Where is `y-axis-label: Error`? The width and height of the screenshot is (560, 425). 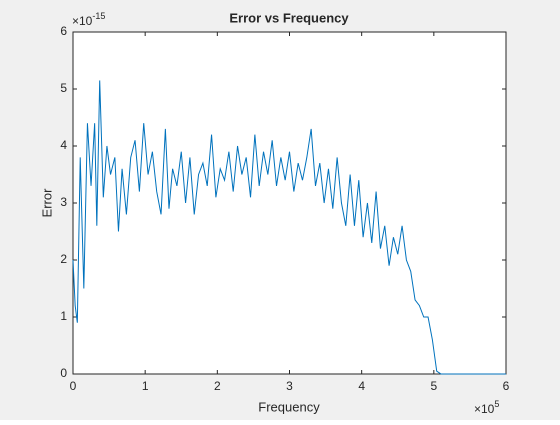
y-axis-label: Error is located at coordinates (46, 203).